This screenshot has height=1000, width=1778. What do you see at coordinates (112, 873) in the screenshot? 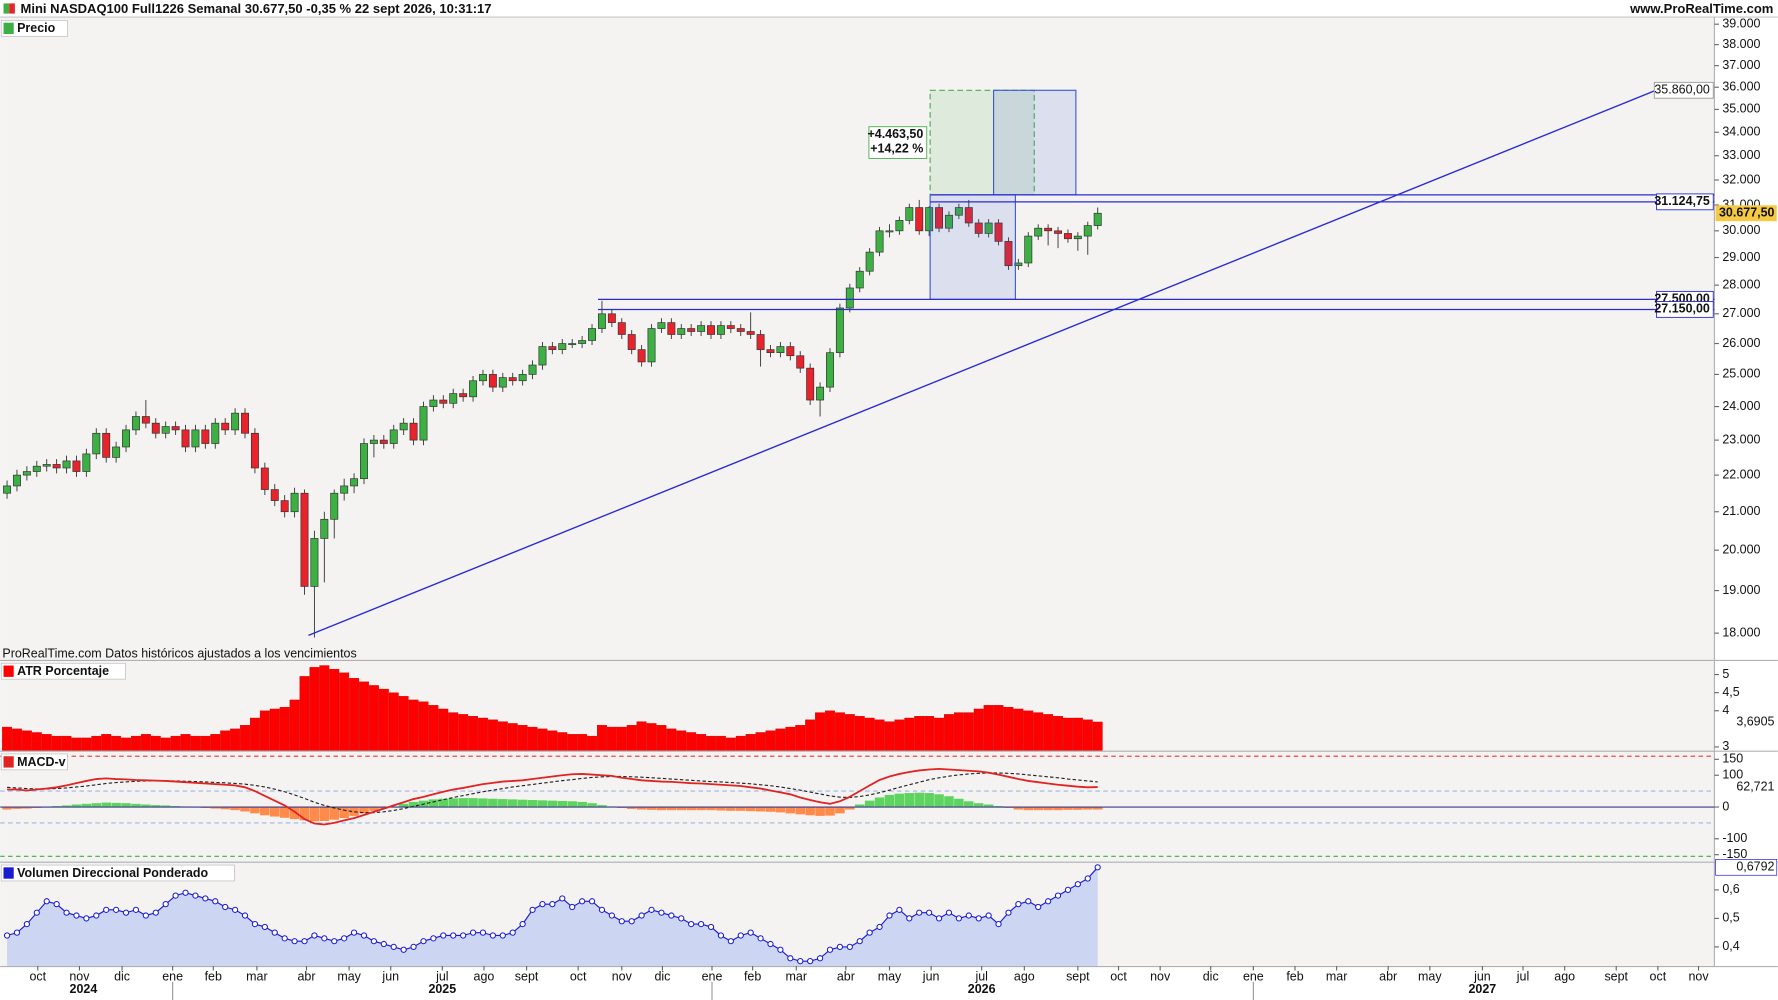
I see `pane-title: Volumen Direccional Ponderado` at bounding box center [112, 873].